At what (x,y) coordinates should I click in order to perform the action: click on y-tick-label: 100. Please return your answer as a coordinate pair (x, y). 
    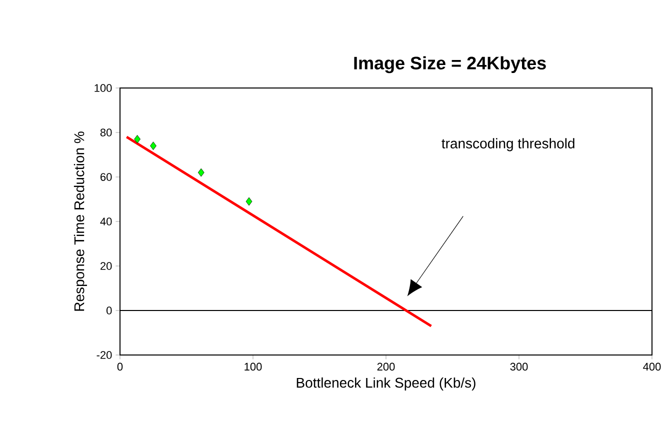
    Looking at the image, I should click on (103, 88).